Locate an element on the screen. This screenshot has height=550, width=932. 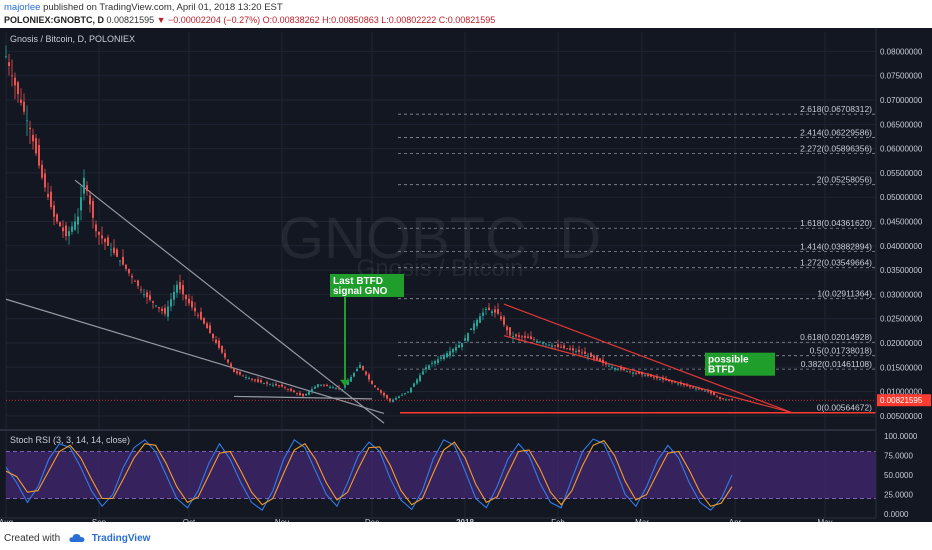
watermark: GNOBTC, D is located at coordinates (440, 238).